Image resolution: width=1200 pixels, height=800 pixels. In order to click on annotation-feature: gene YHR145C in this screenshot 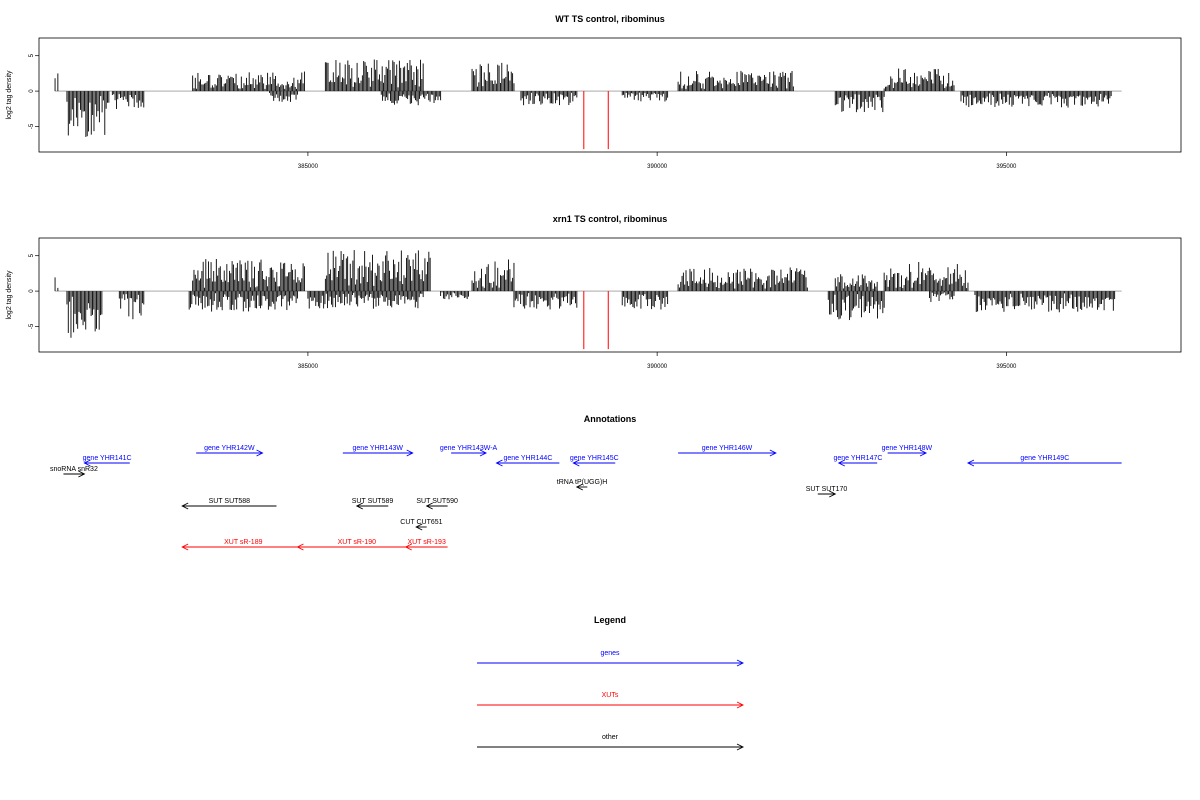, I will do `click(594, 461)`.